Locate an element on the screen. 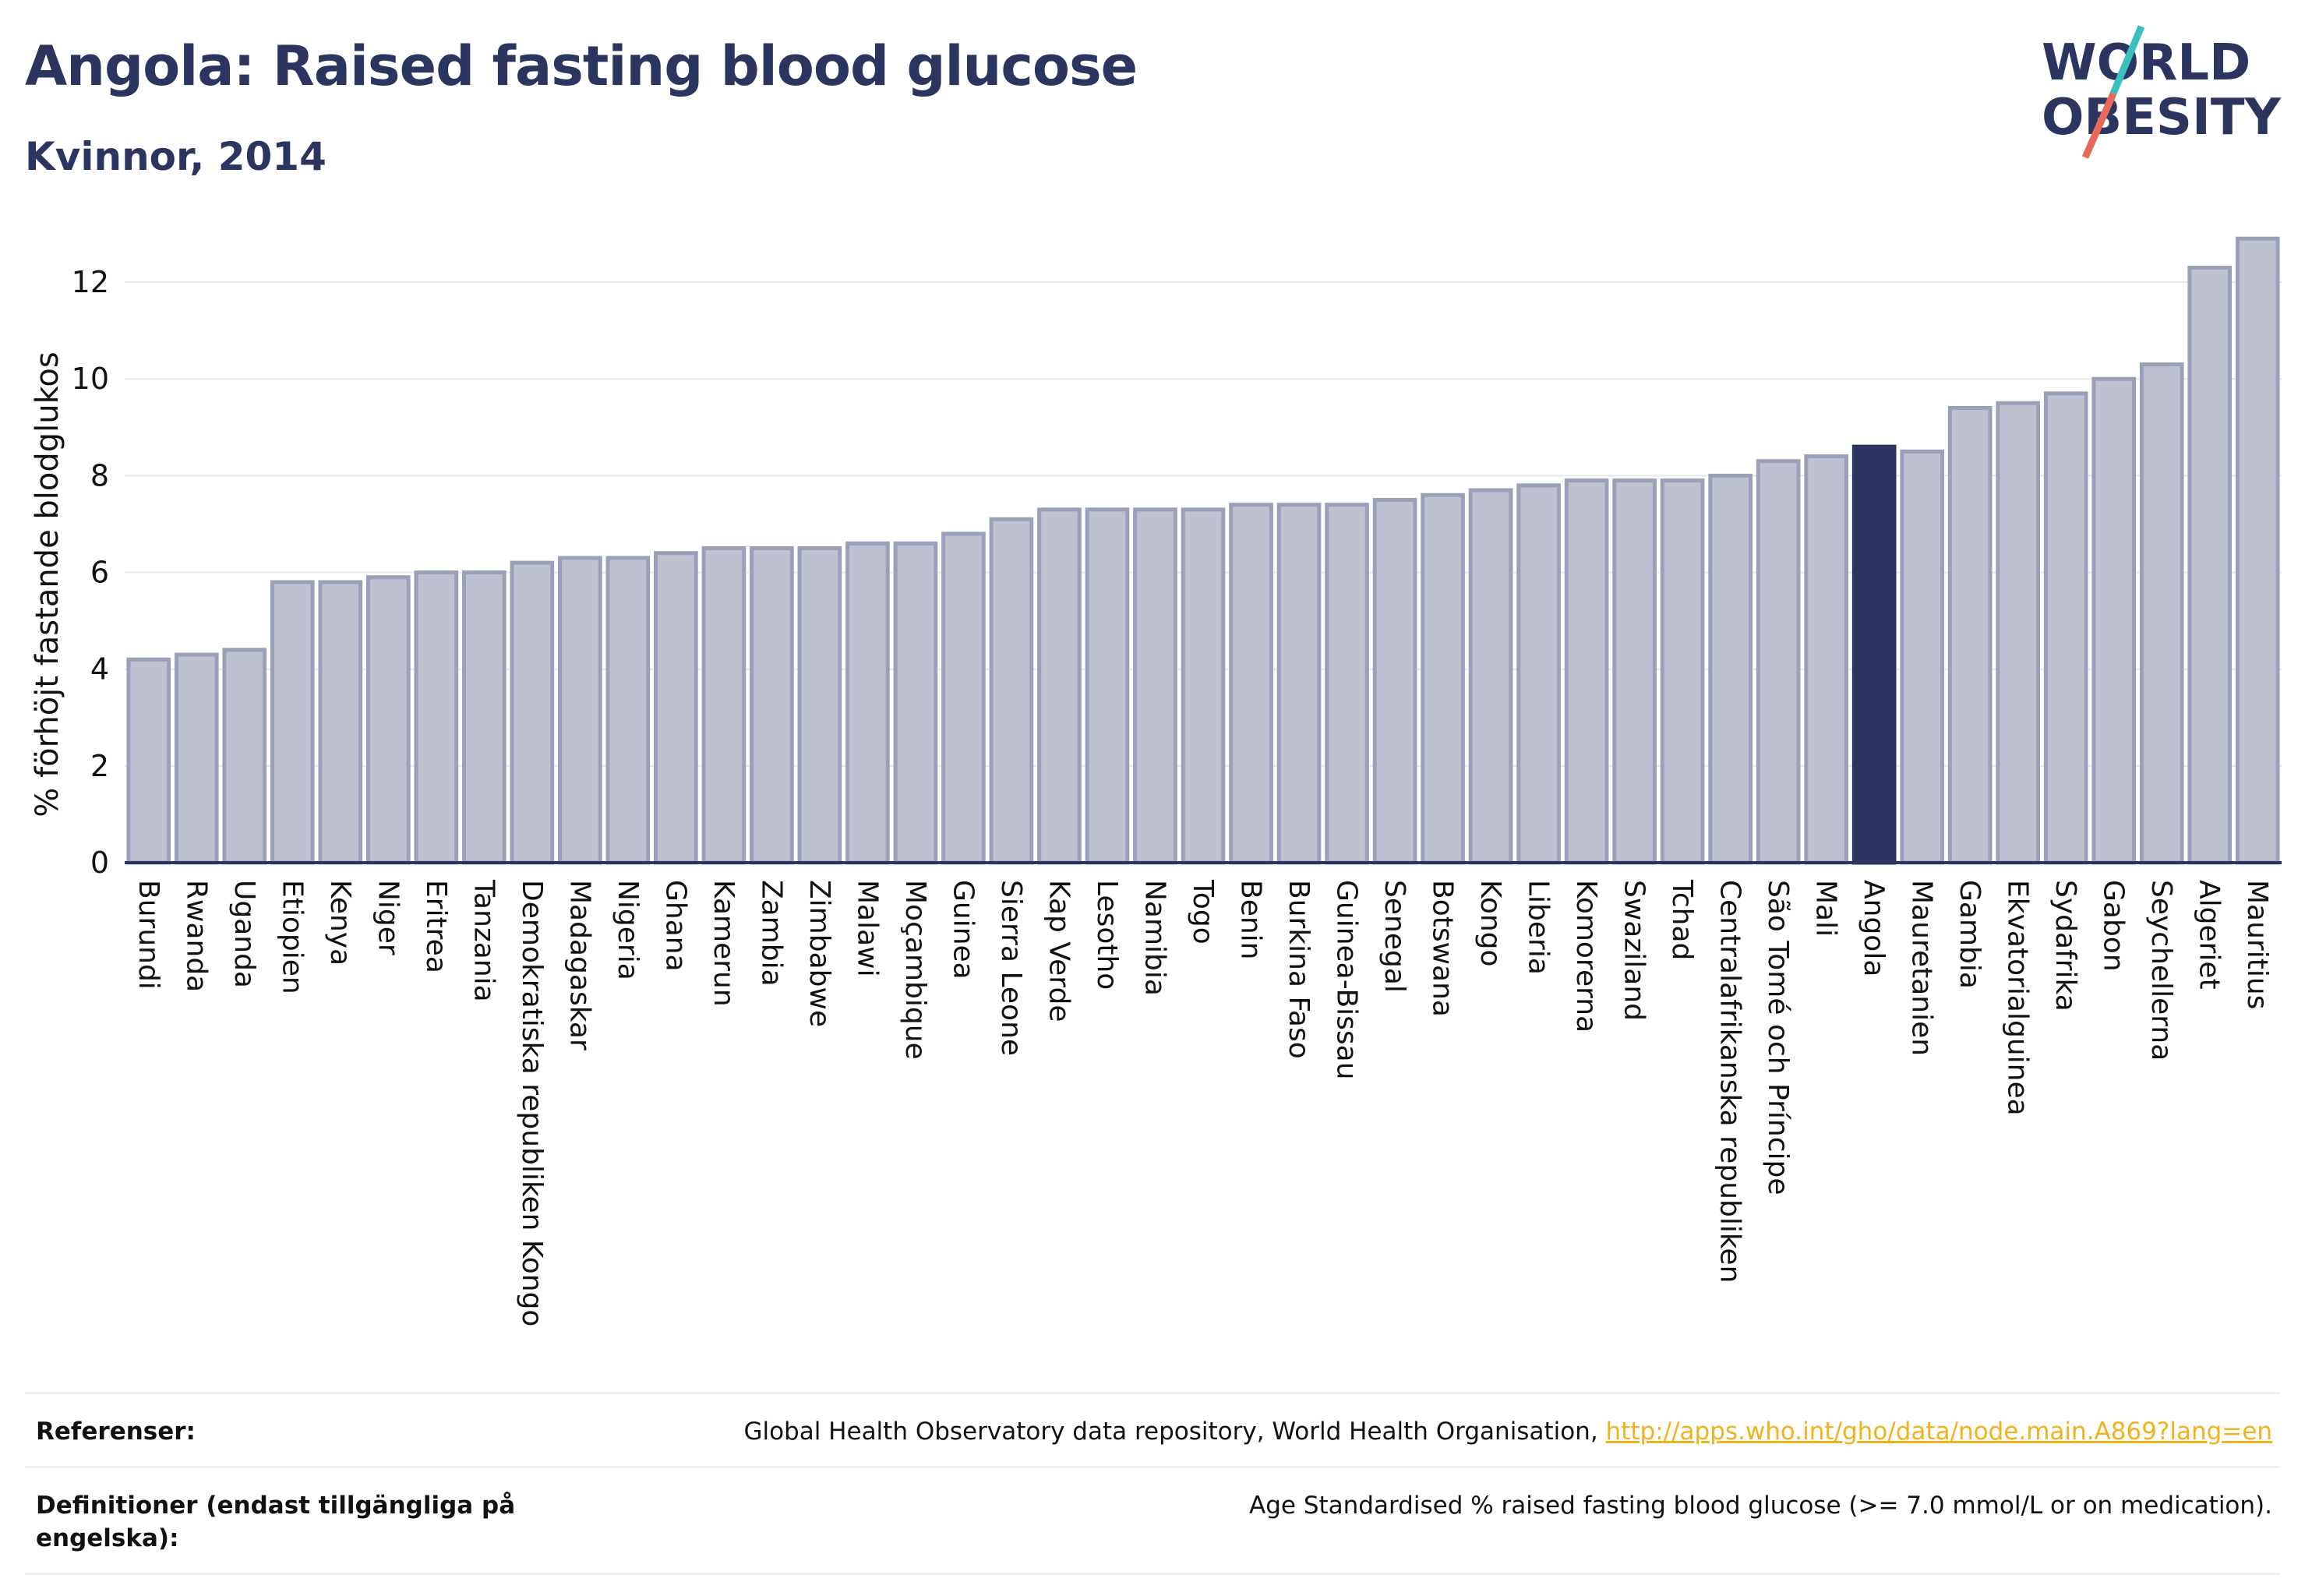 The image size is (2305, 1596). x-tick-label: Moçambique is located at coordinates (915, 970).